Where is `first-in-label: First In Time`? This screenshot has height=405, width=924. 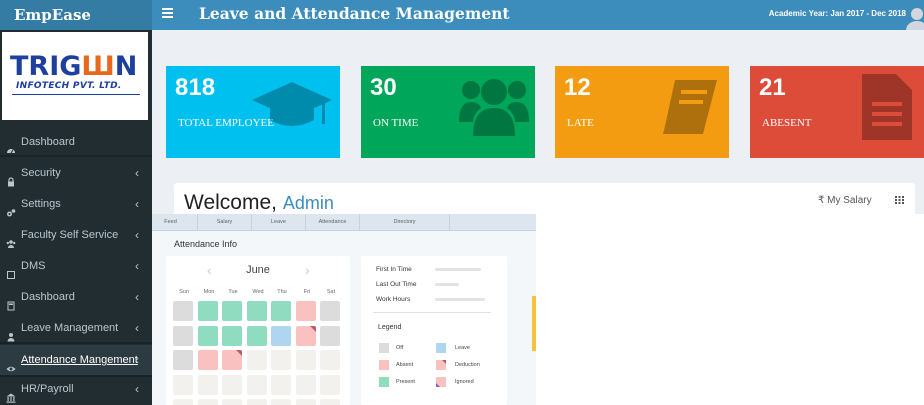 first-in-label: First In Time is located at coordinates (394, 269).